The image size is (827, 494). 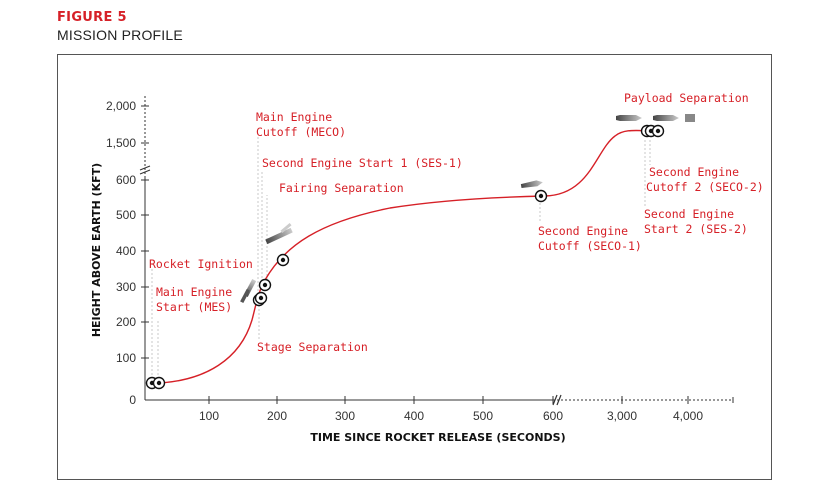 What do you see at coordinates (120, 35) in the screenshot?
I see `figure-title: MISSION PROFILE` at bounding box center [120, 35].